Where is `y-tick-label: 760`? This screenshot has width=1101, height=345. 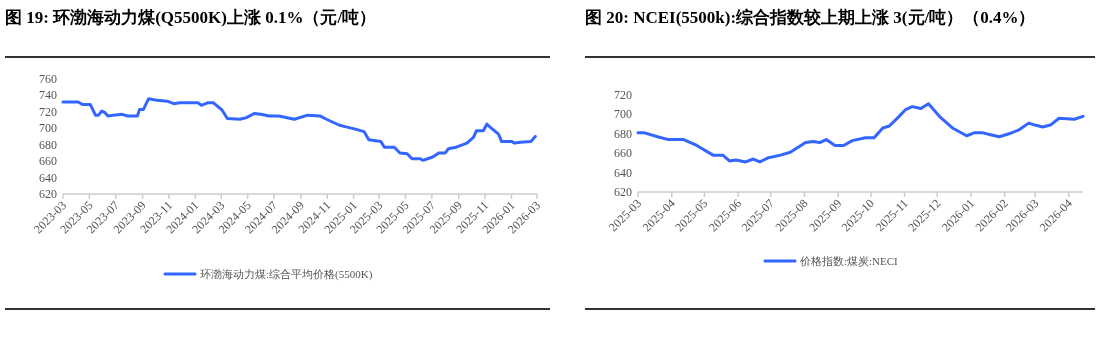
y-tick-label: 760 is located at coordinates (48, 79).